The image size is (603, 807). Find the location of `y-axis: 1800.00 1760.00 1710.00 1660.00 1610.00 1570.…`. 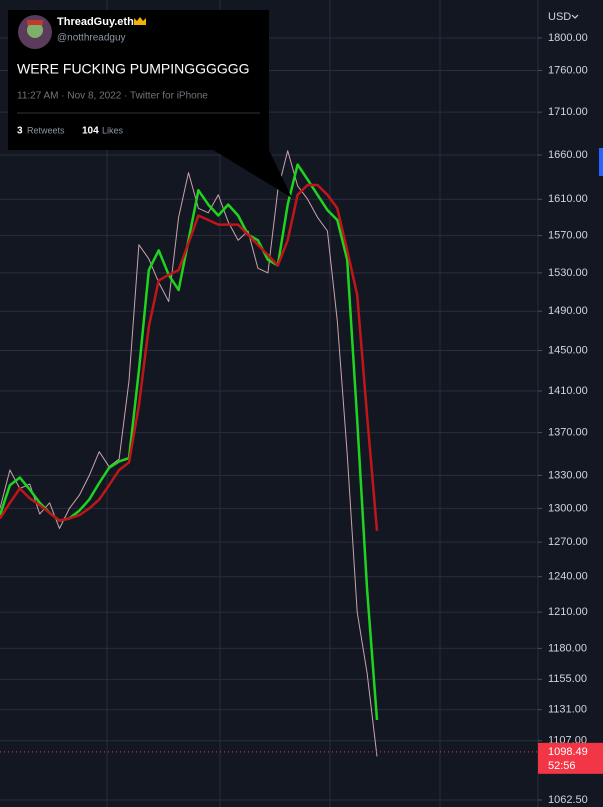

y-axis: 1800.00 1760.00 1710.00 1660.00 1610.00 1570.… is located at coordinates (563, 419).